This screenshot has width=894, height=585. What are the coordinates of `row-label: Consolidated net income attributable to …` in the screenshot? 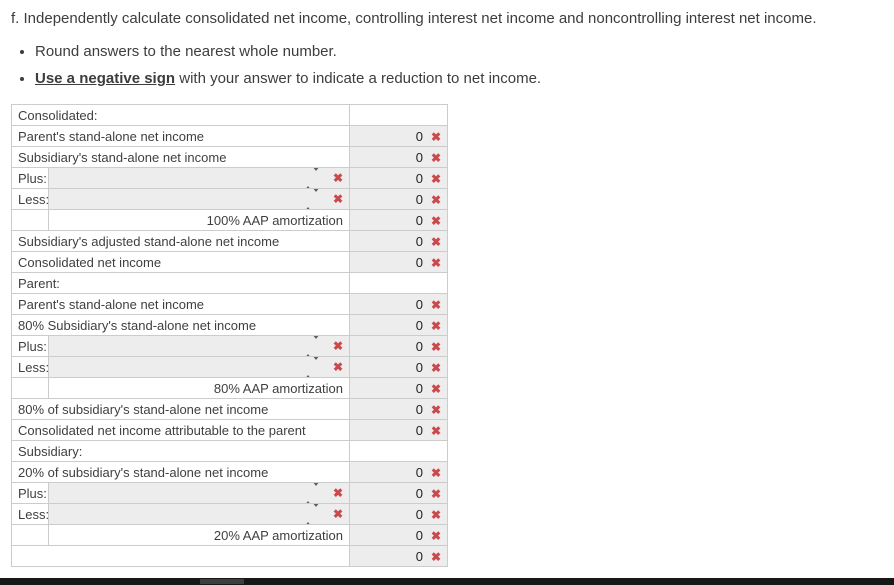 It's located at (180, 430).